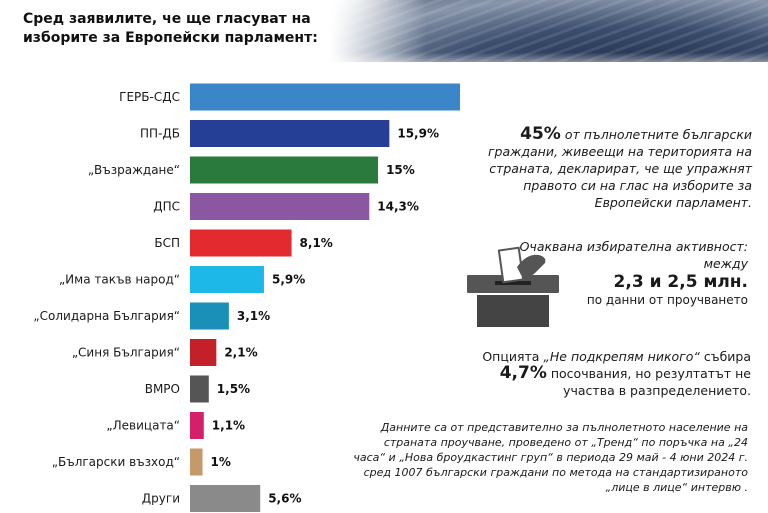 The width and height of the screenshot is (768, 513). I want to click on category-label: „Левицата“, so click(143, 426).